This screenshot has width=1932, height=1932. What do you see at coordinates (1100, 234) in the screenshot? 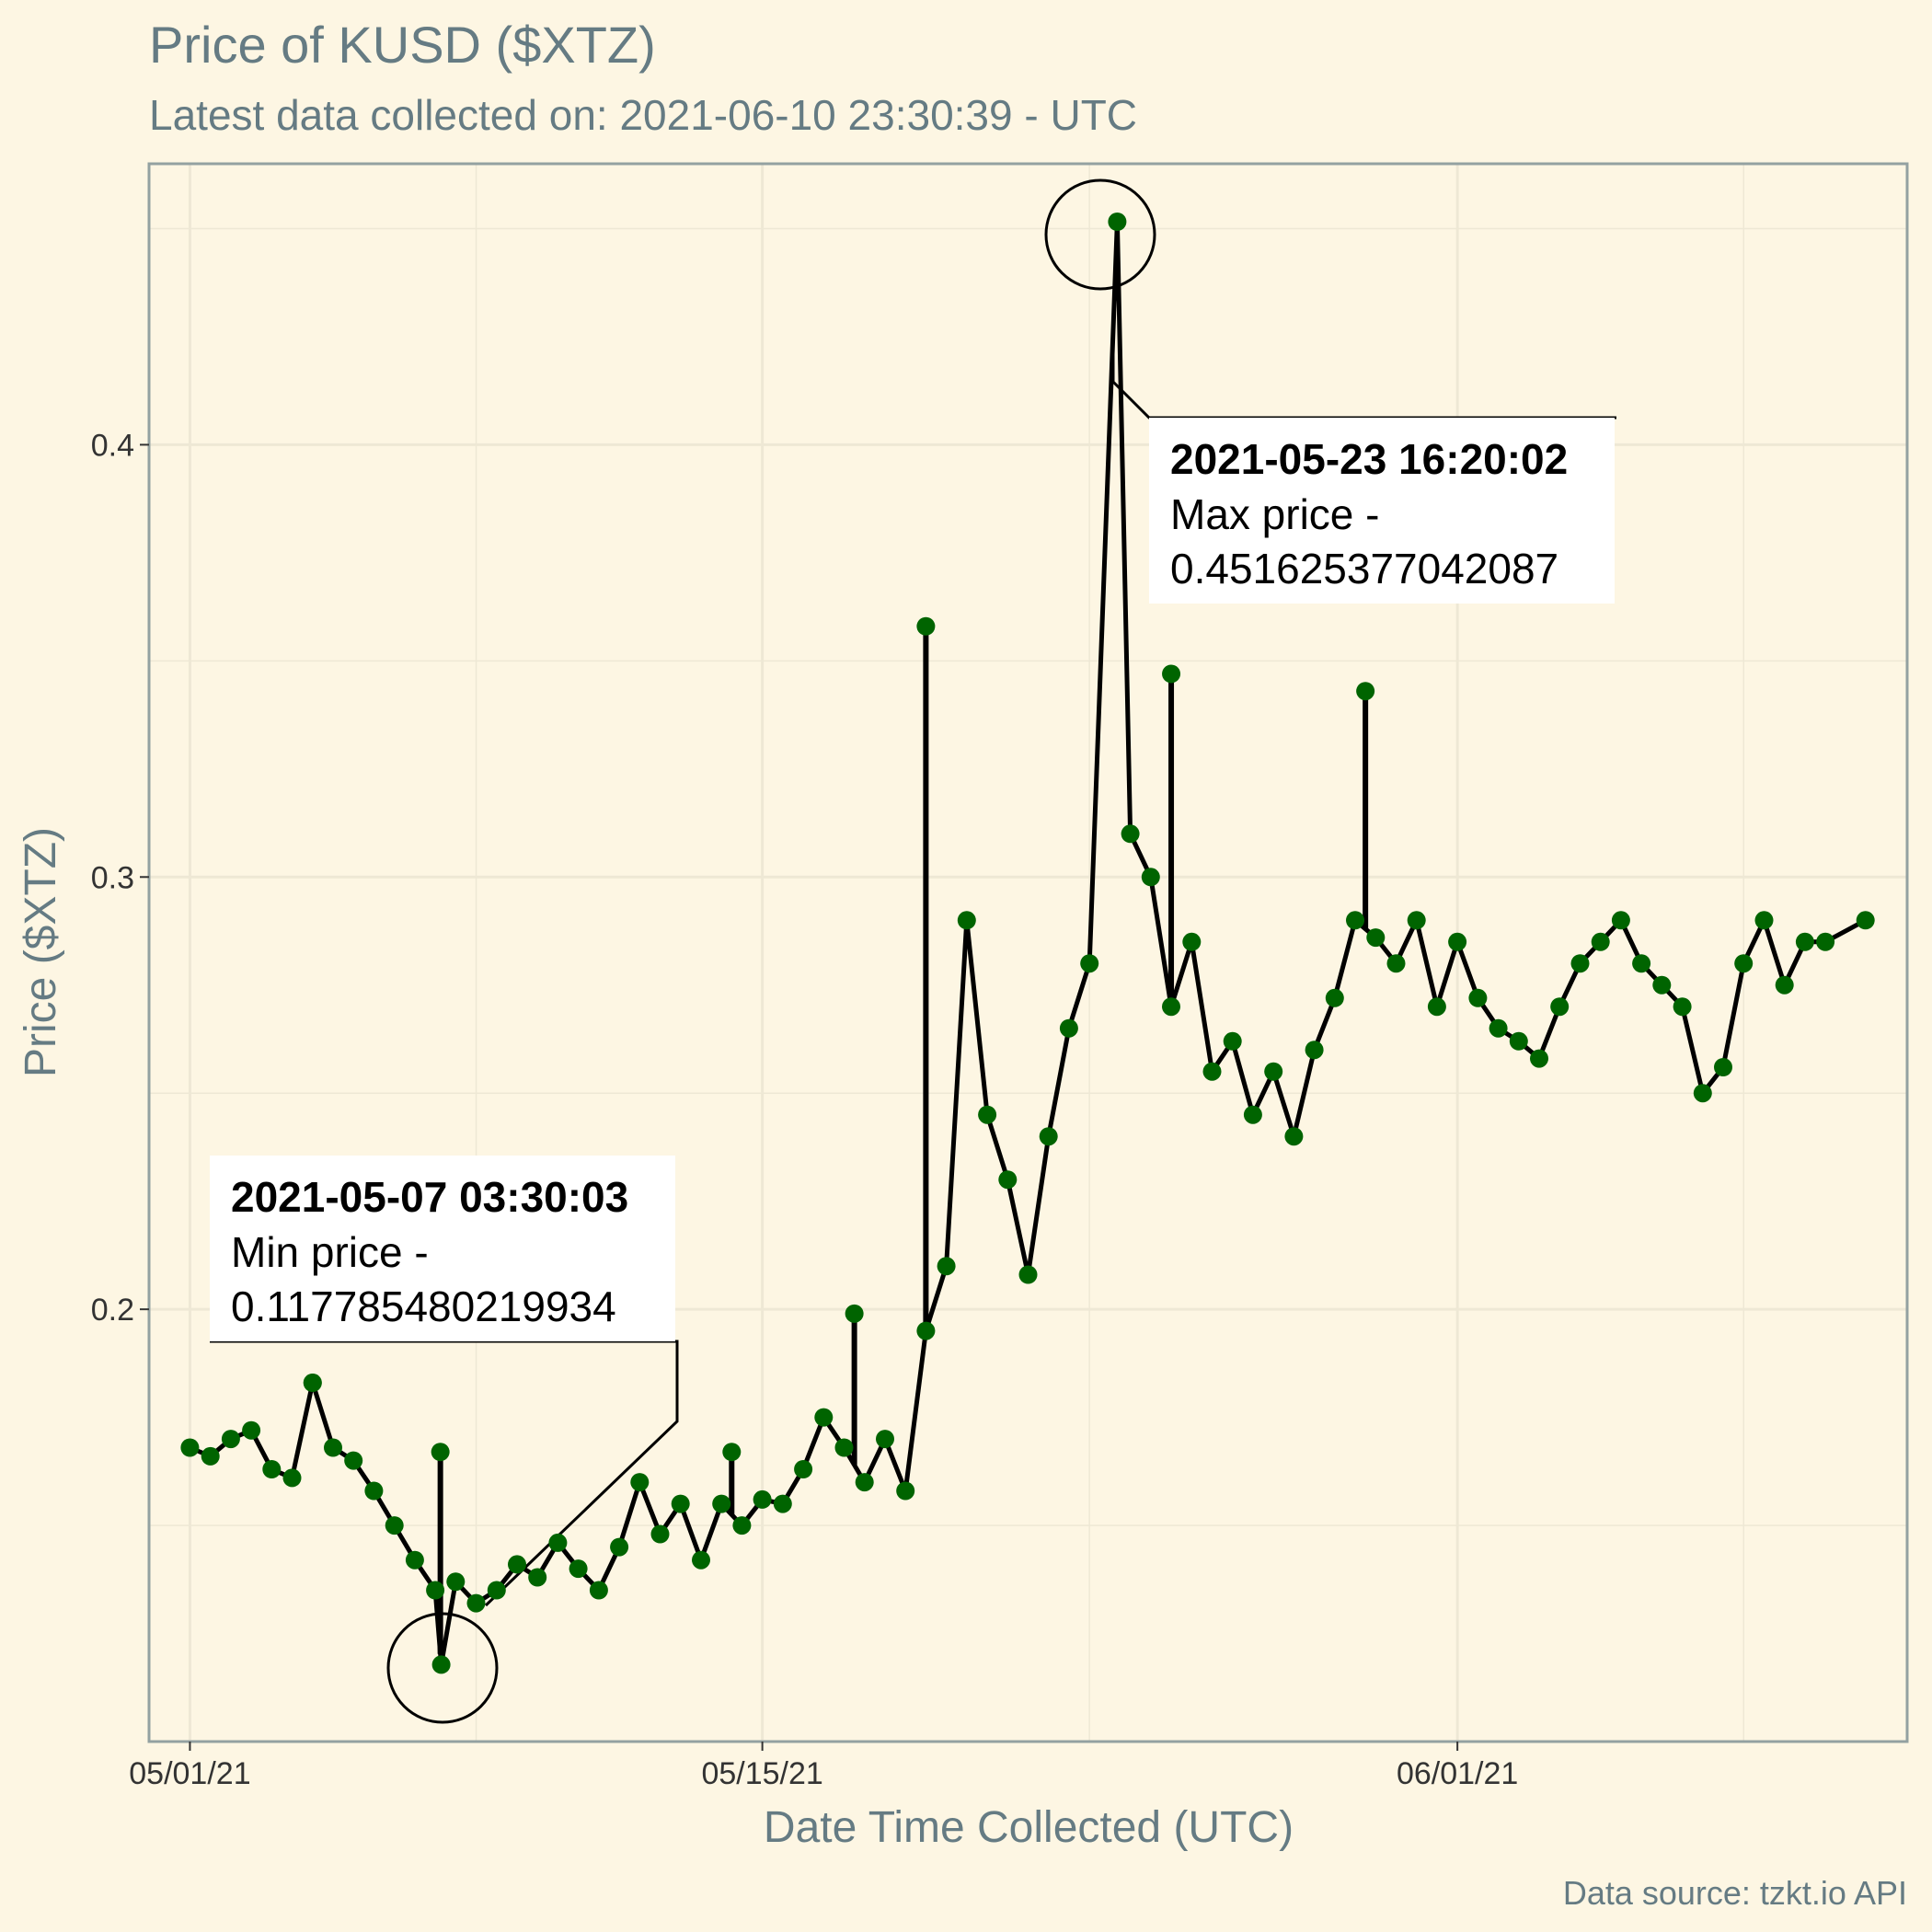
I see `max-price-circle` at bounding box center [1100, 234].